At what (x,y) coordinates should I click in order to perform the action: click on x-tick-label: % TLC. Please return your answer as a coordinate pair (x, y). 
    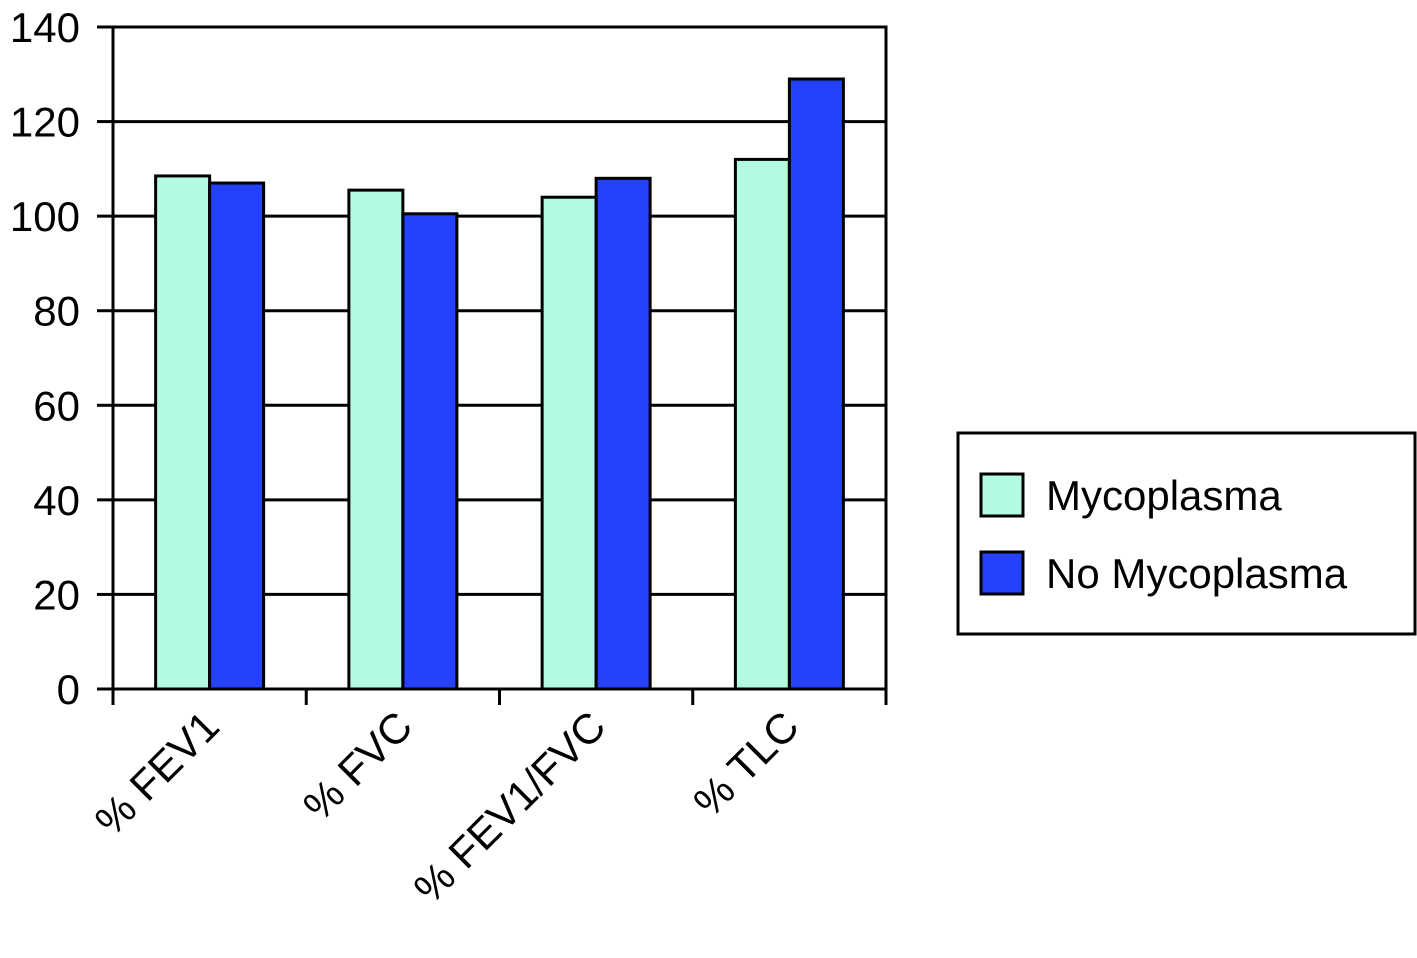
    Looking at the image, I should click on (745, 763).